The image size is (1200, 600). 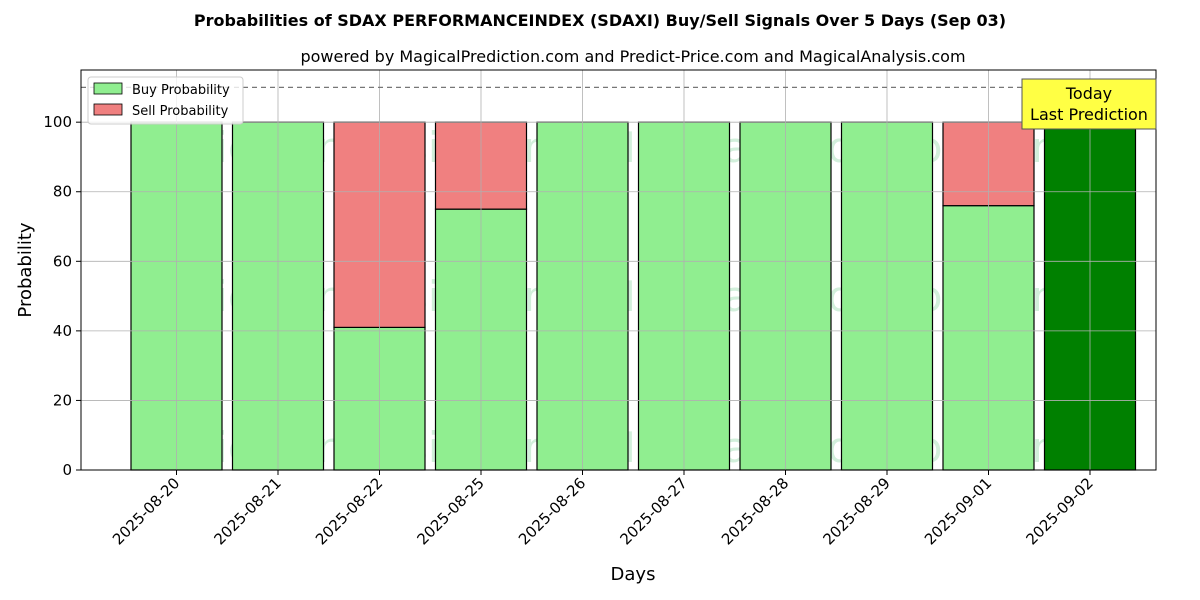 What do you see at coordinates (653, 511) in the screenshot?
I see `x-tick-label: 2025-08-27` at bounding box center [653, 511].